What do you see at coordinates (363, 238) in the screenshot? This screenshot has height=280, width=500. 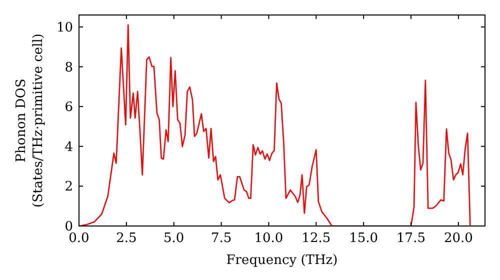 I see `x-tick-label: 15.0` at bounding box center [363, 238].